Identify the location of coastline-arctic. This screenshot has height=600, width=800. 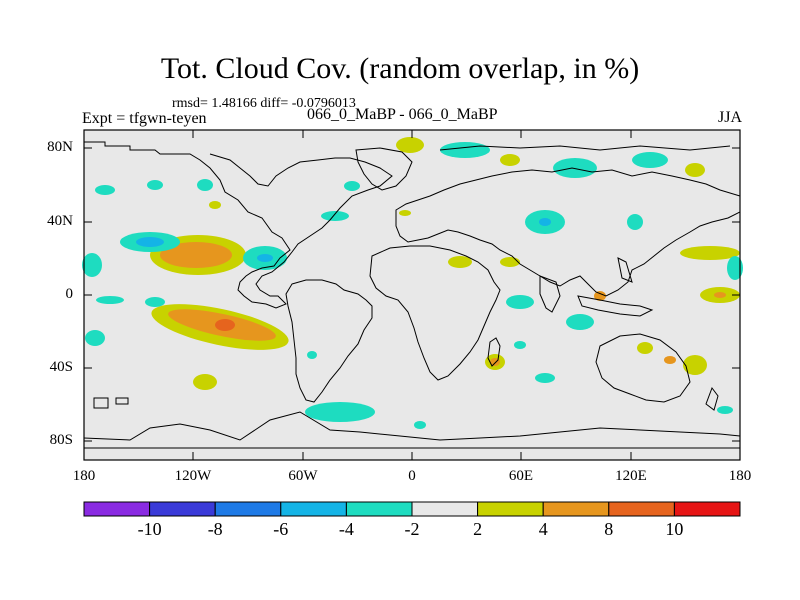
(585, 148).